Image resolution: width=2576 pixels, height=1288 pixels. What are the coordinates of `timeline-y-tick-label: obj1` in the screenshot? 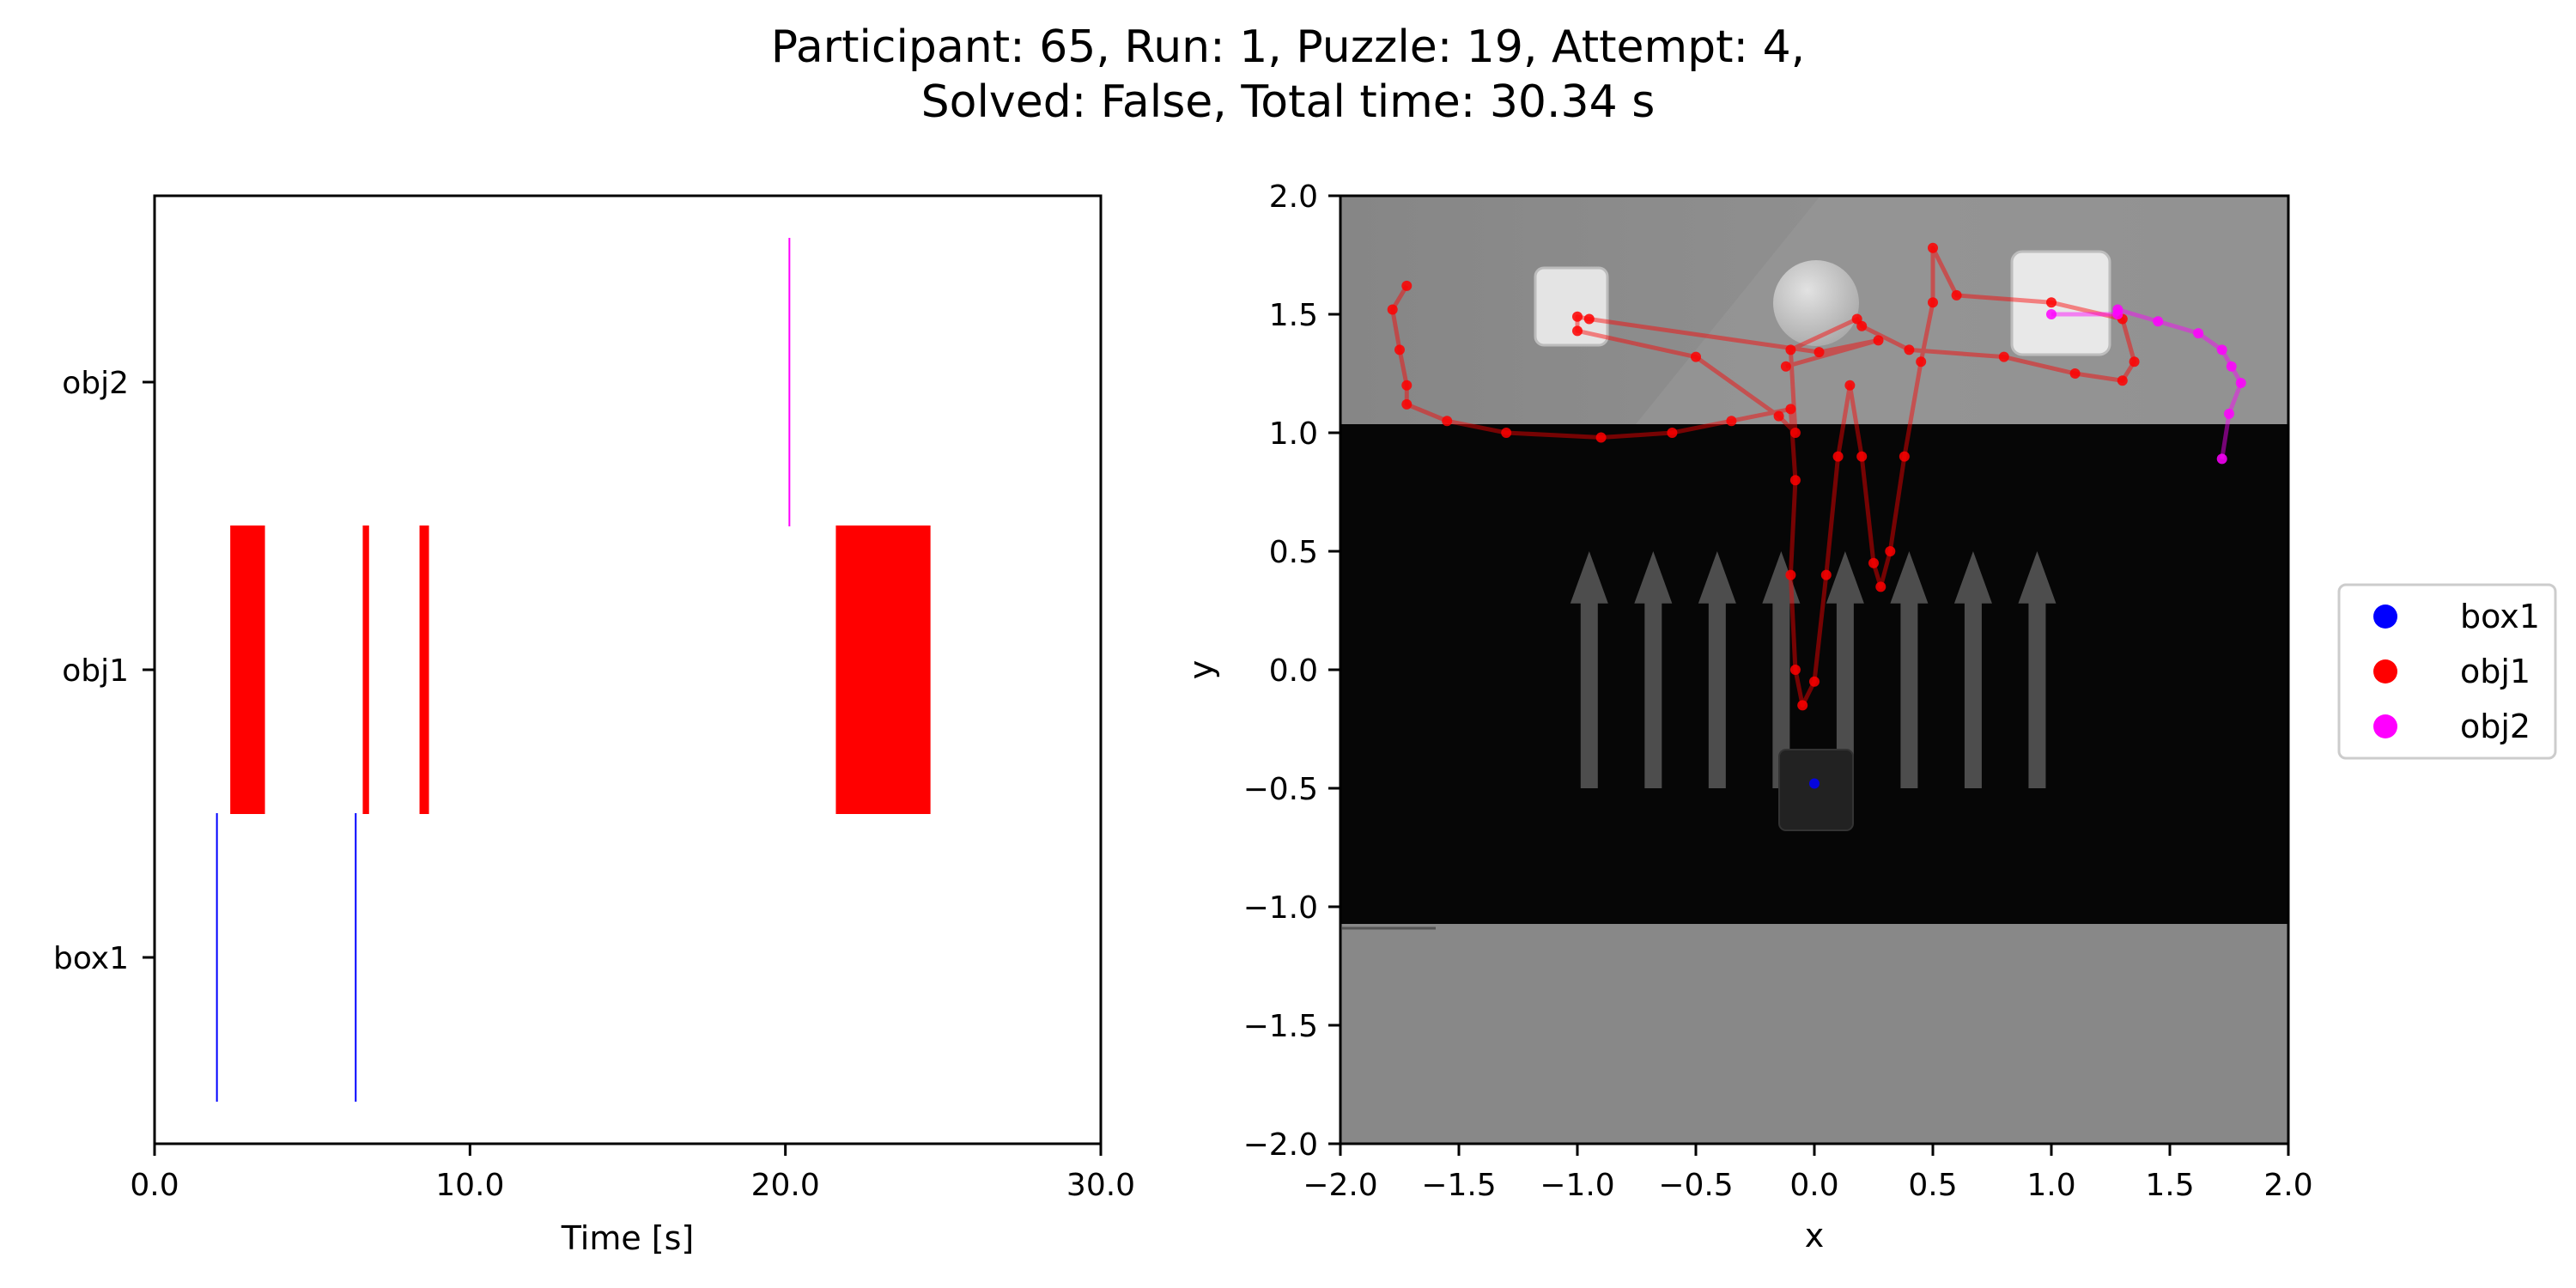 It's located at (96, 671).